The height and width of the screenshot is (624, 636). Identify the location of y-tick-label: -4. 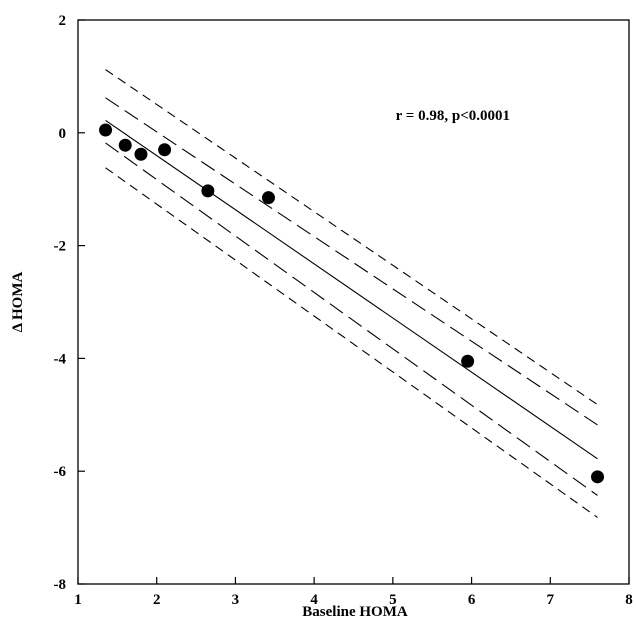
(60, 359).